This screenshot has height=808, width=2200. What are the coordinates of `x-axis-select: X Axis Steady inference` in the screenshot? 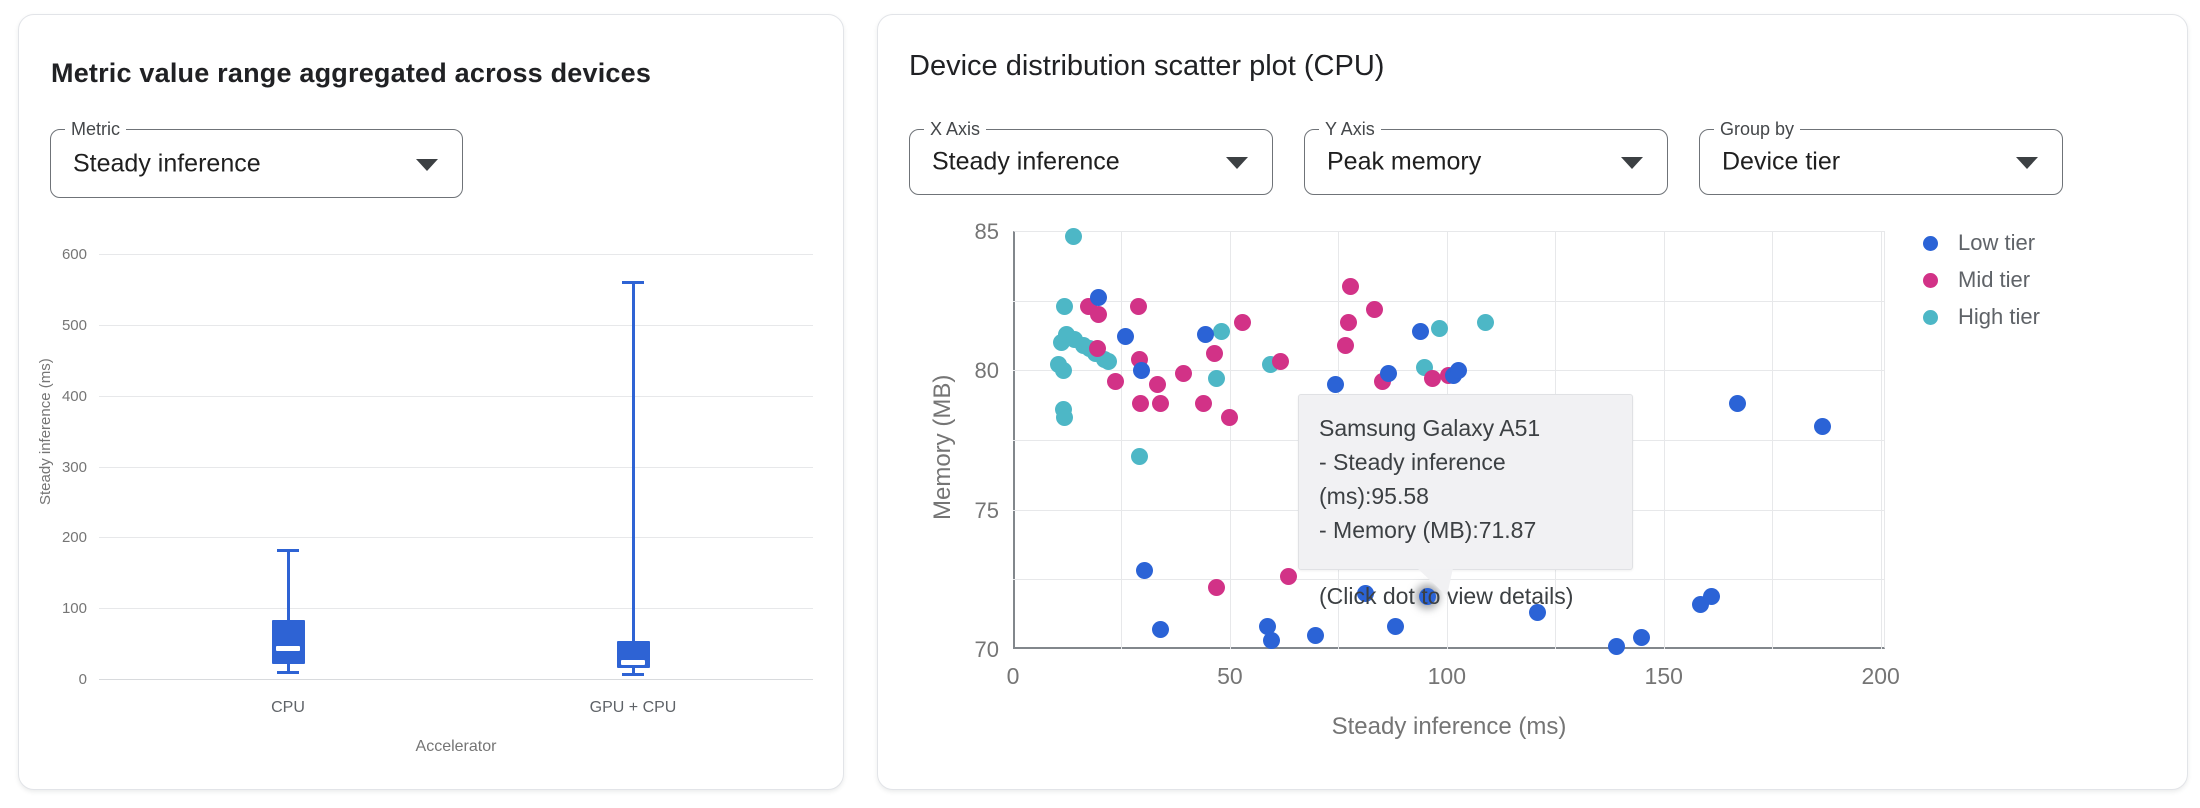 It's located at (1091, 157).